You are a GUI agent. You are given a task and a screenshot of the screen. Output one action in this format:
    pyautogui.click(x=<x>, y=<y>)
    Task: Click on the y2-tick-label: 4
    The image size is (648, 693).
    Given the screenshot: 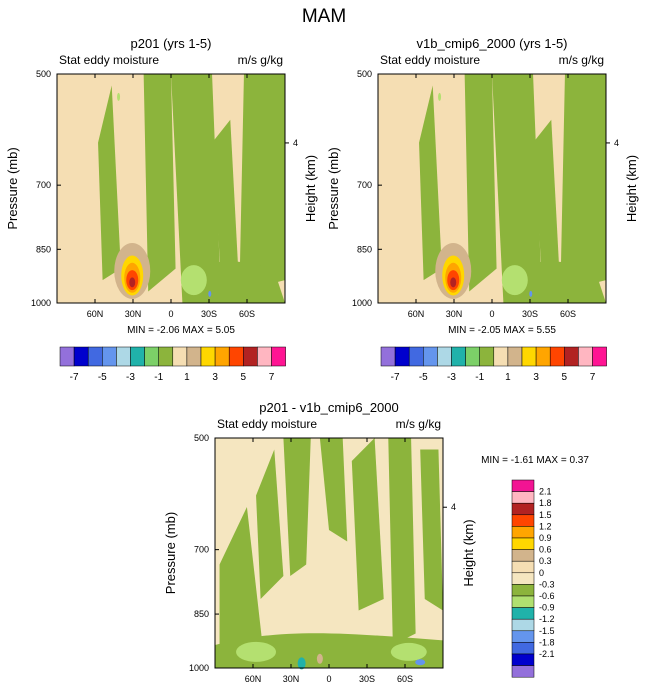 What is the action you would take?
    pyautogui.click(x=616, y=143)
    